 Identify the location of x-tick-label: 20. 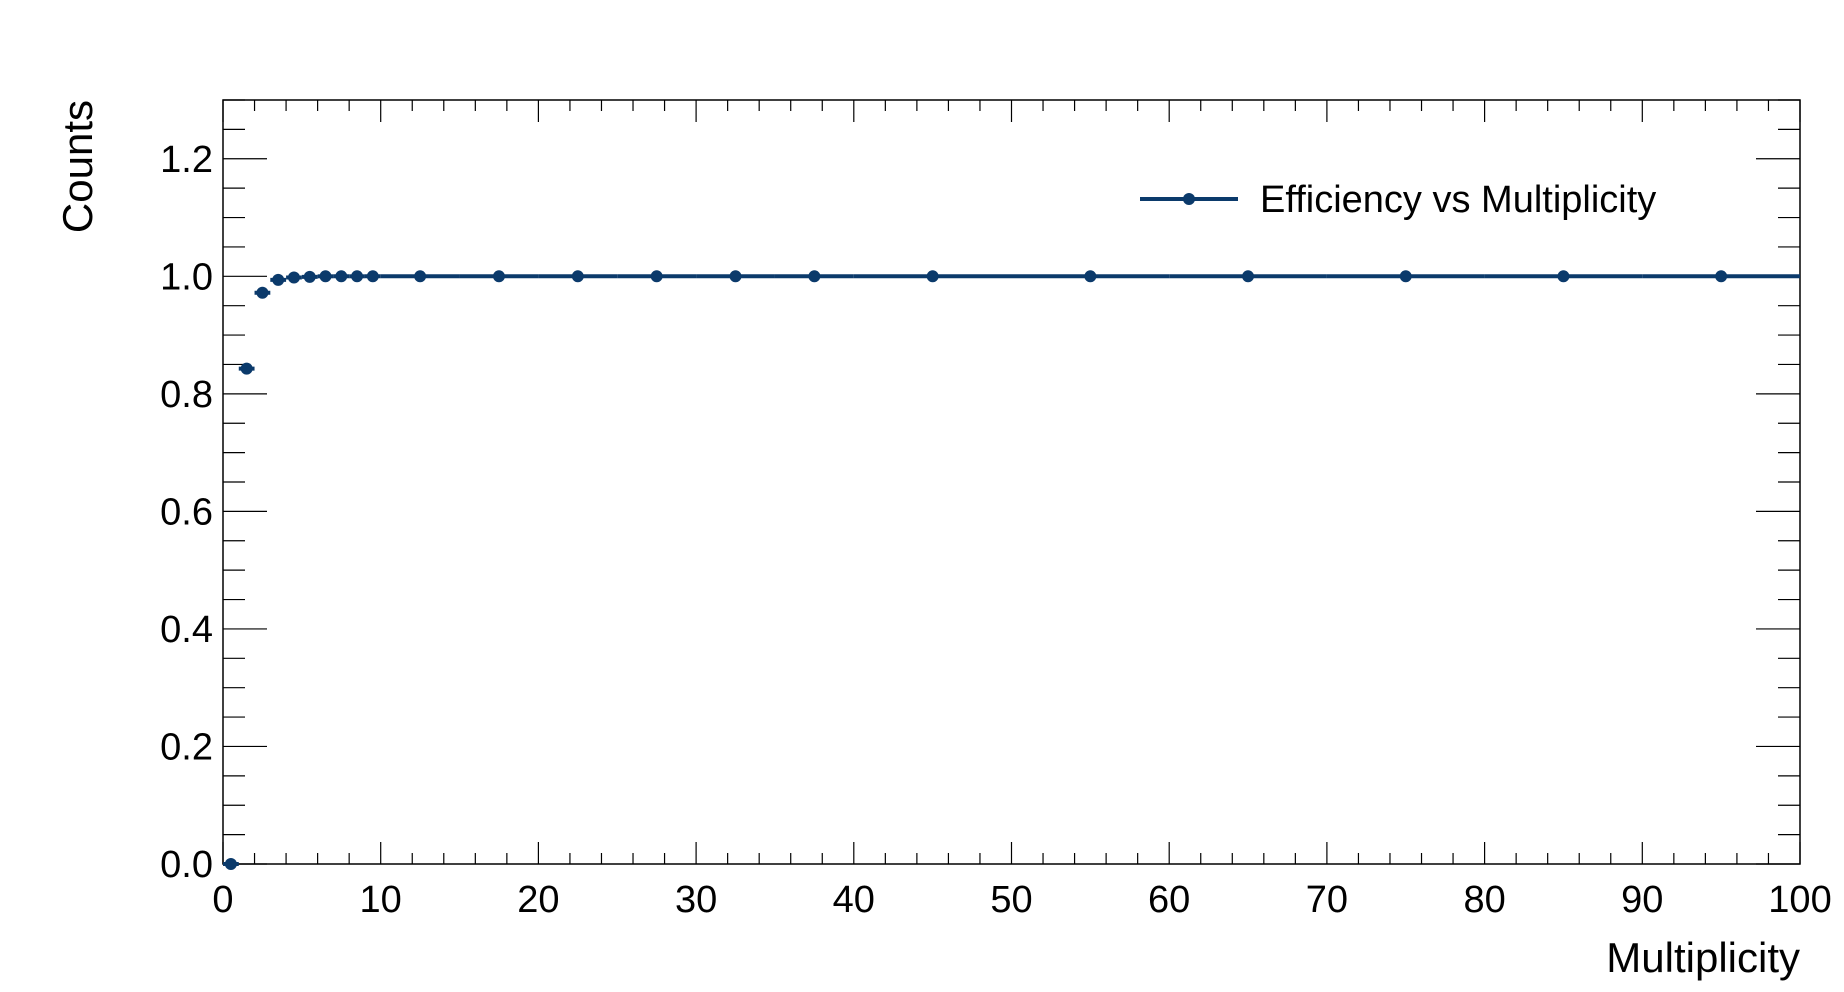
(538, 900).